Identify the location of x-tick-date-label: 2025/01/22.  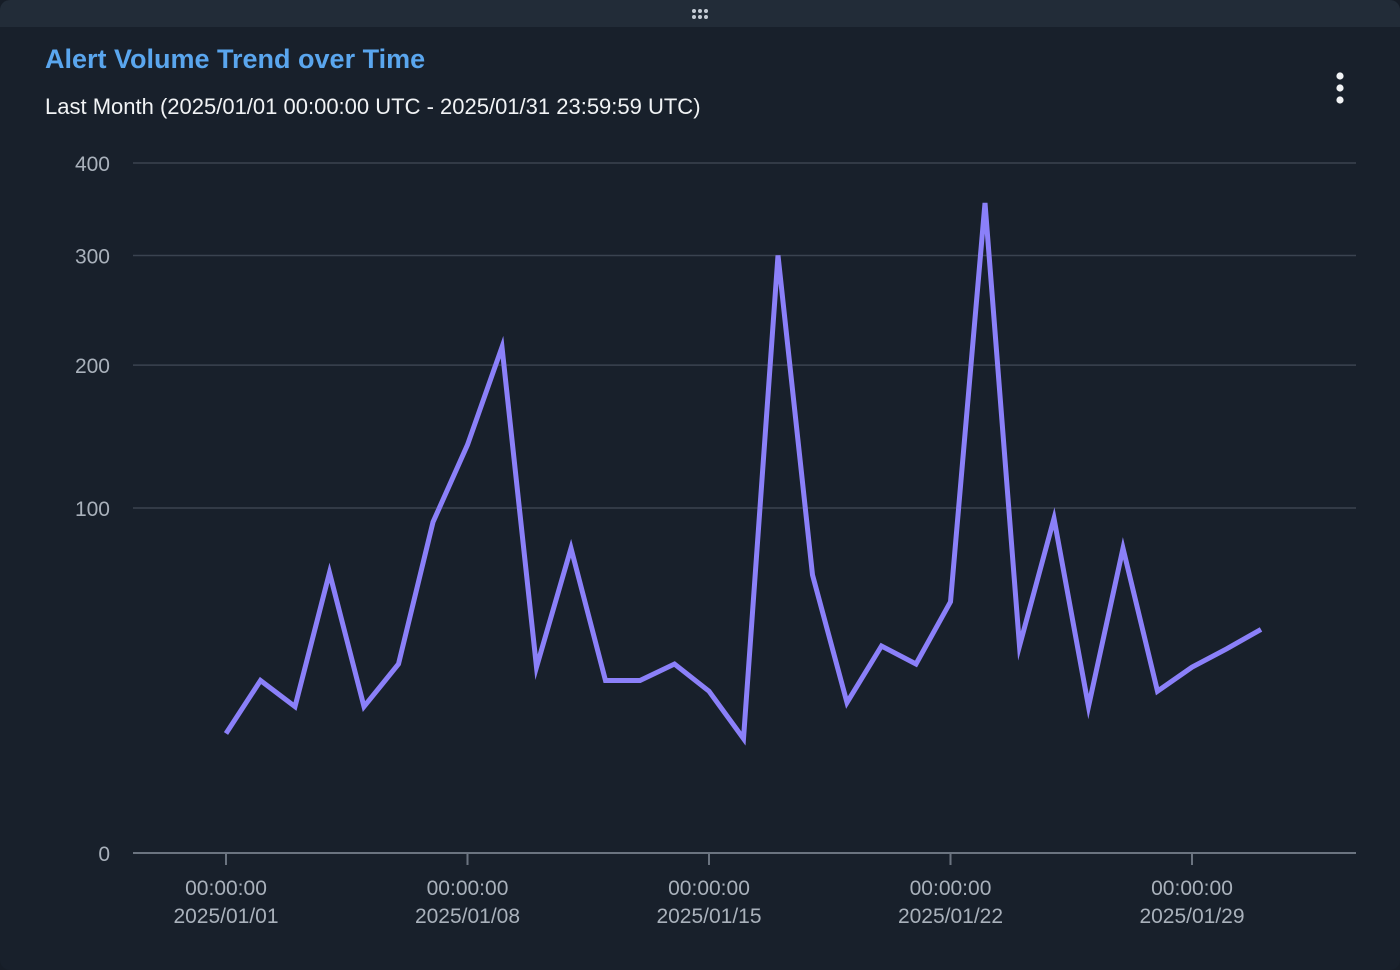
(950, 916).